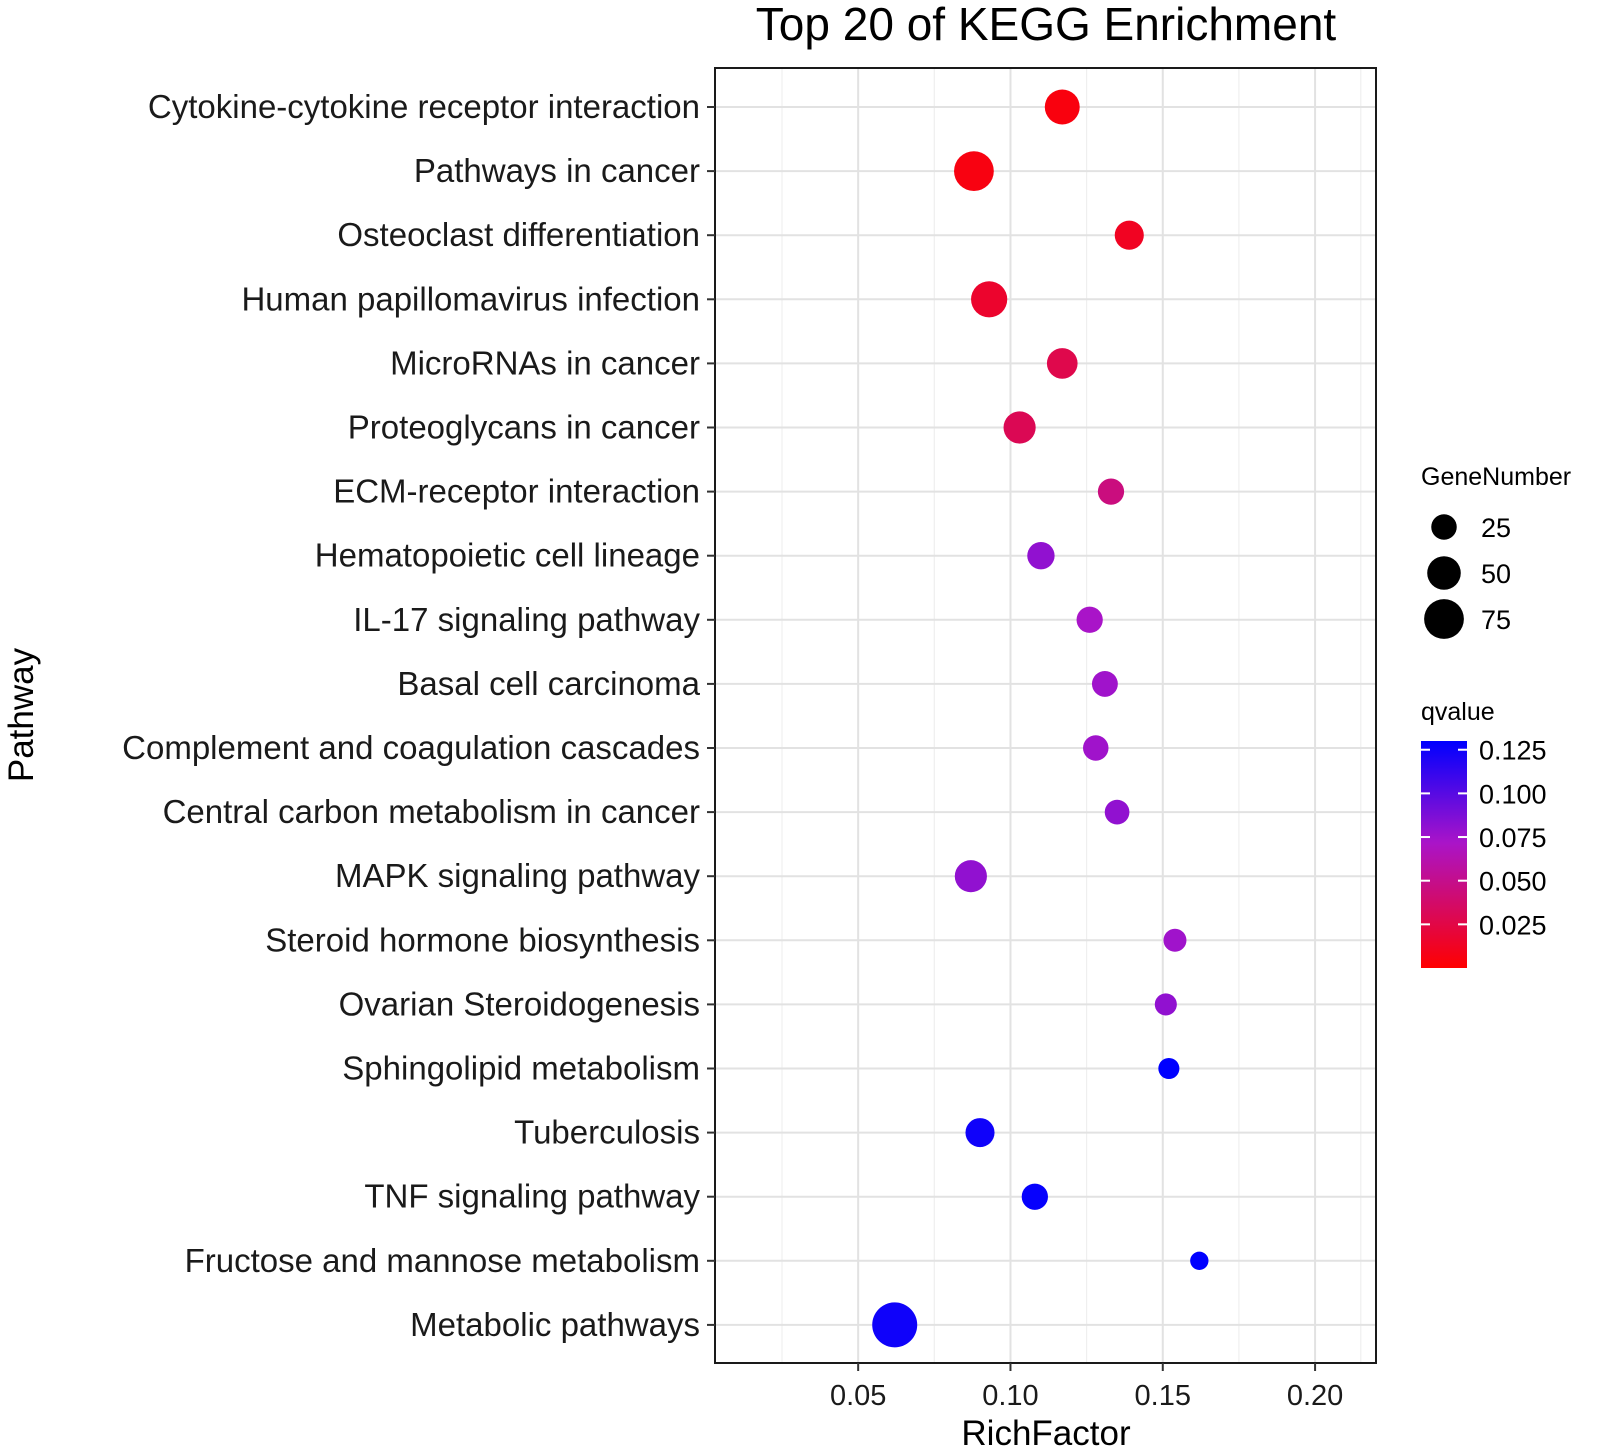 Image resolution: width=1600 pixels, height=1454 pixels. What do you see at coordinates (1046, 25) in the screenshot?
I see `chart-title: Top 20 of KEGG Enrichment` at bounding box center [1046, 25].